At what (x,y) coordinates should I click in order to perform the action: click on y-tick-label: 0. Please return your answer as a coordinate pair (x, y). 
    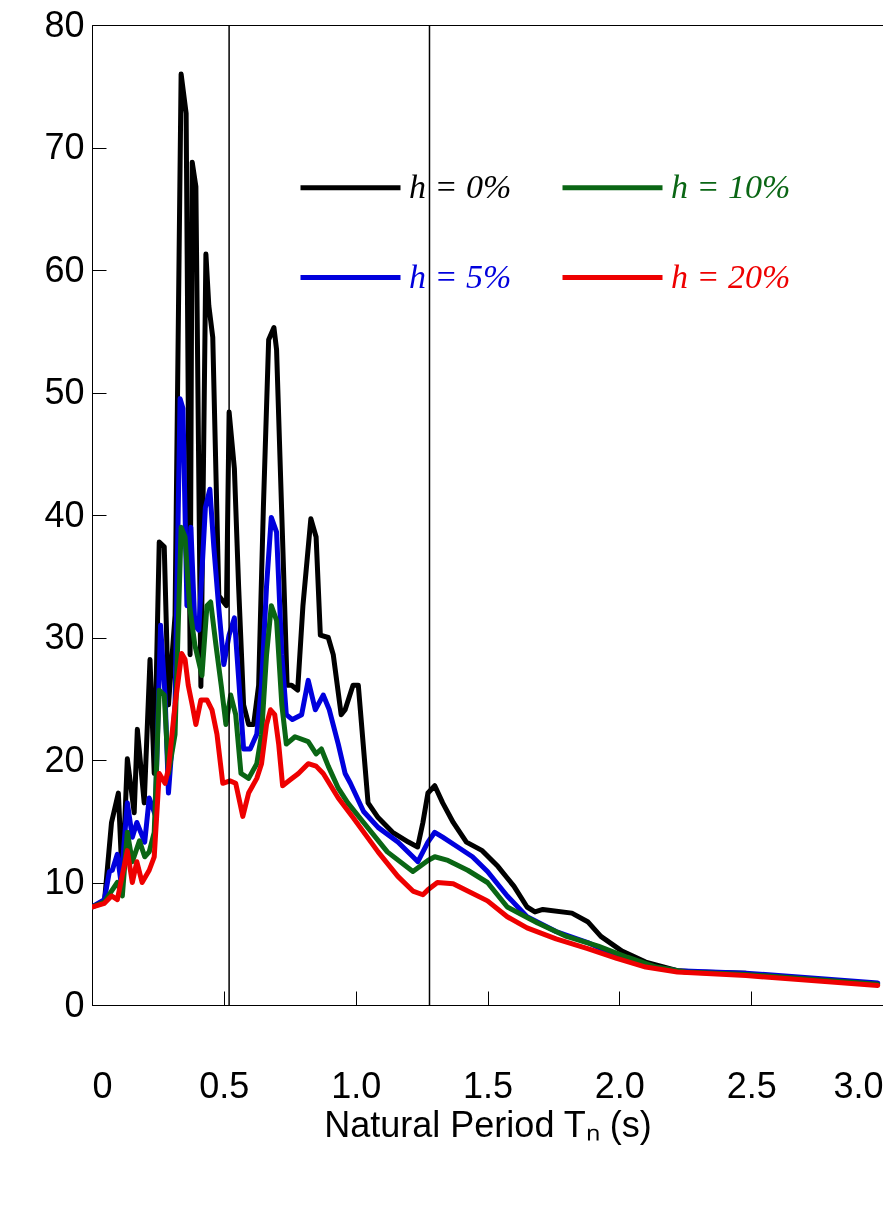
    Looking at the image, I should click on (74, 1004).